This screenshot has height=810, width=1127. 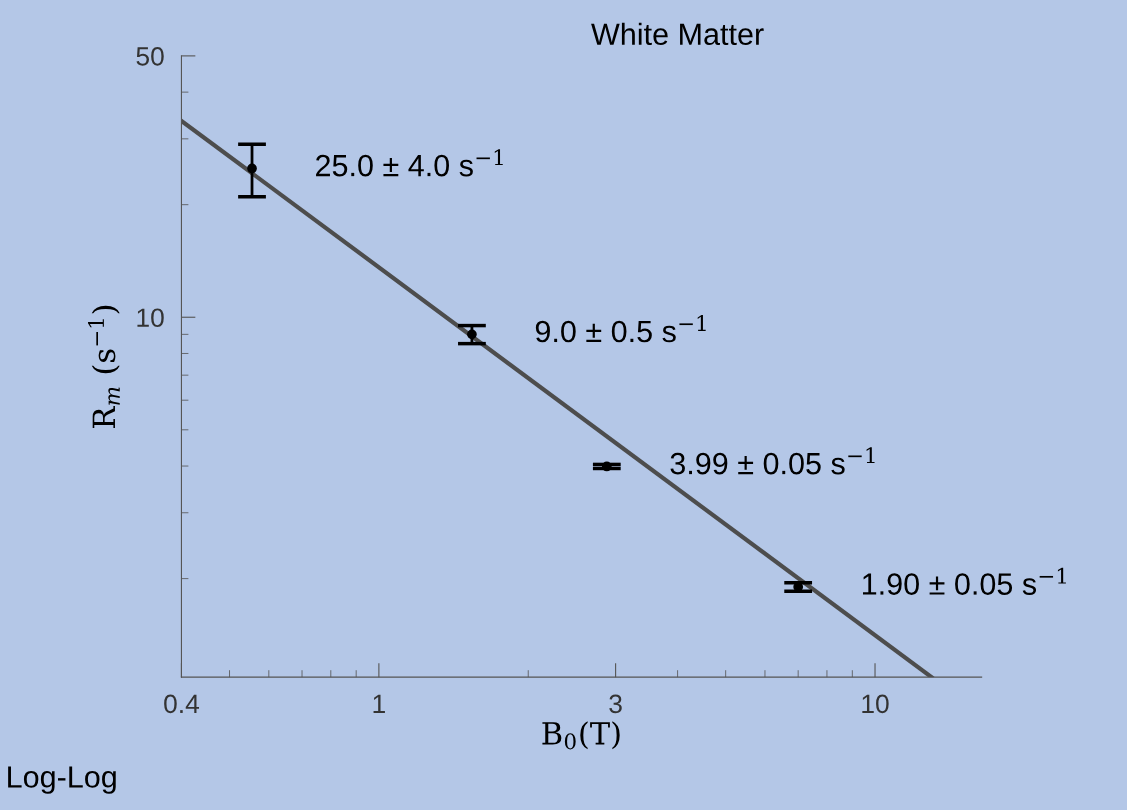 What do you see at coordinates (964, 581) in the screenshot?
I see `annotation: 1.90 ± 0.05 s$^{−1}$` at bounding box center [964, 581].